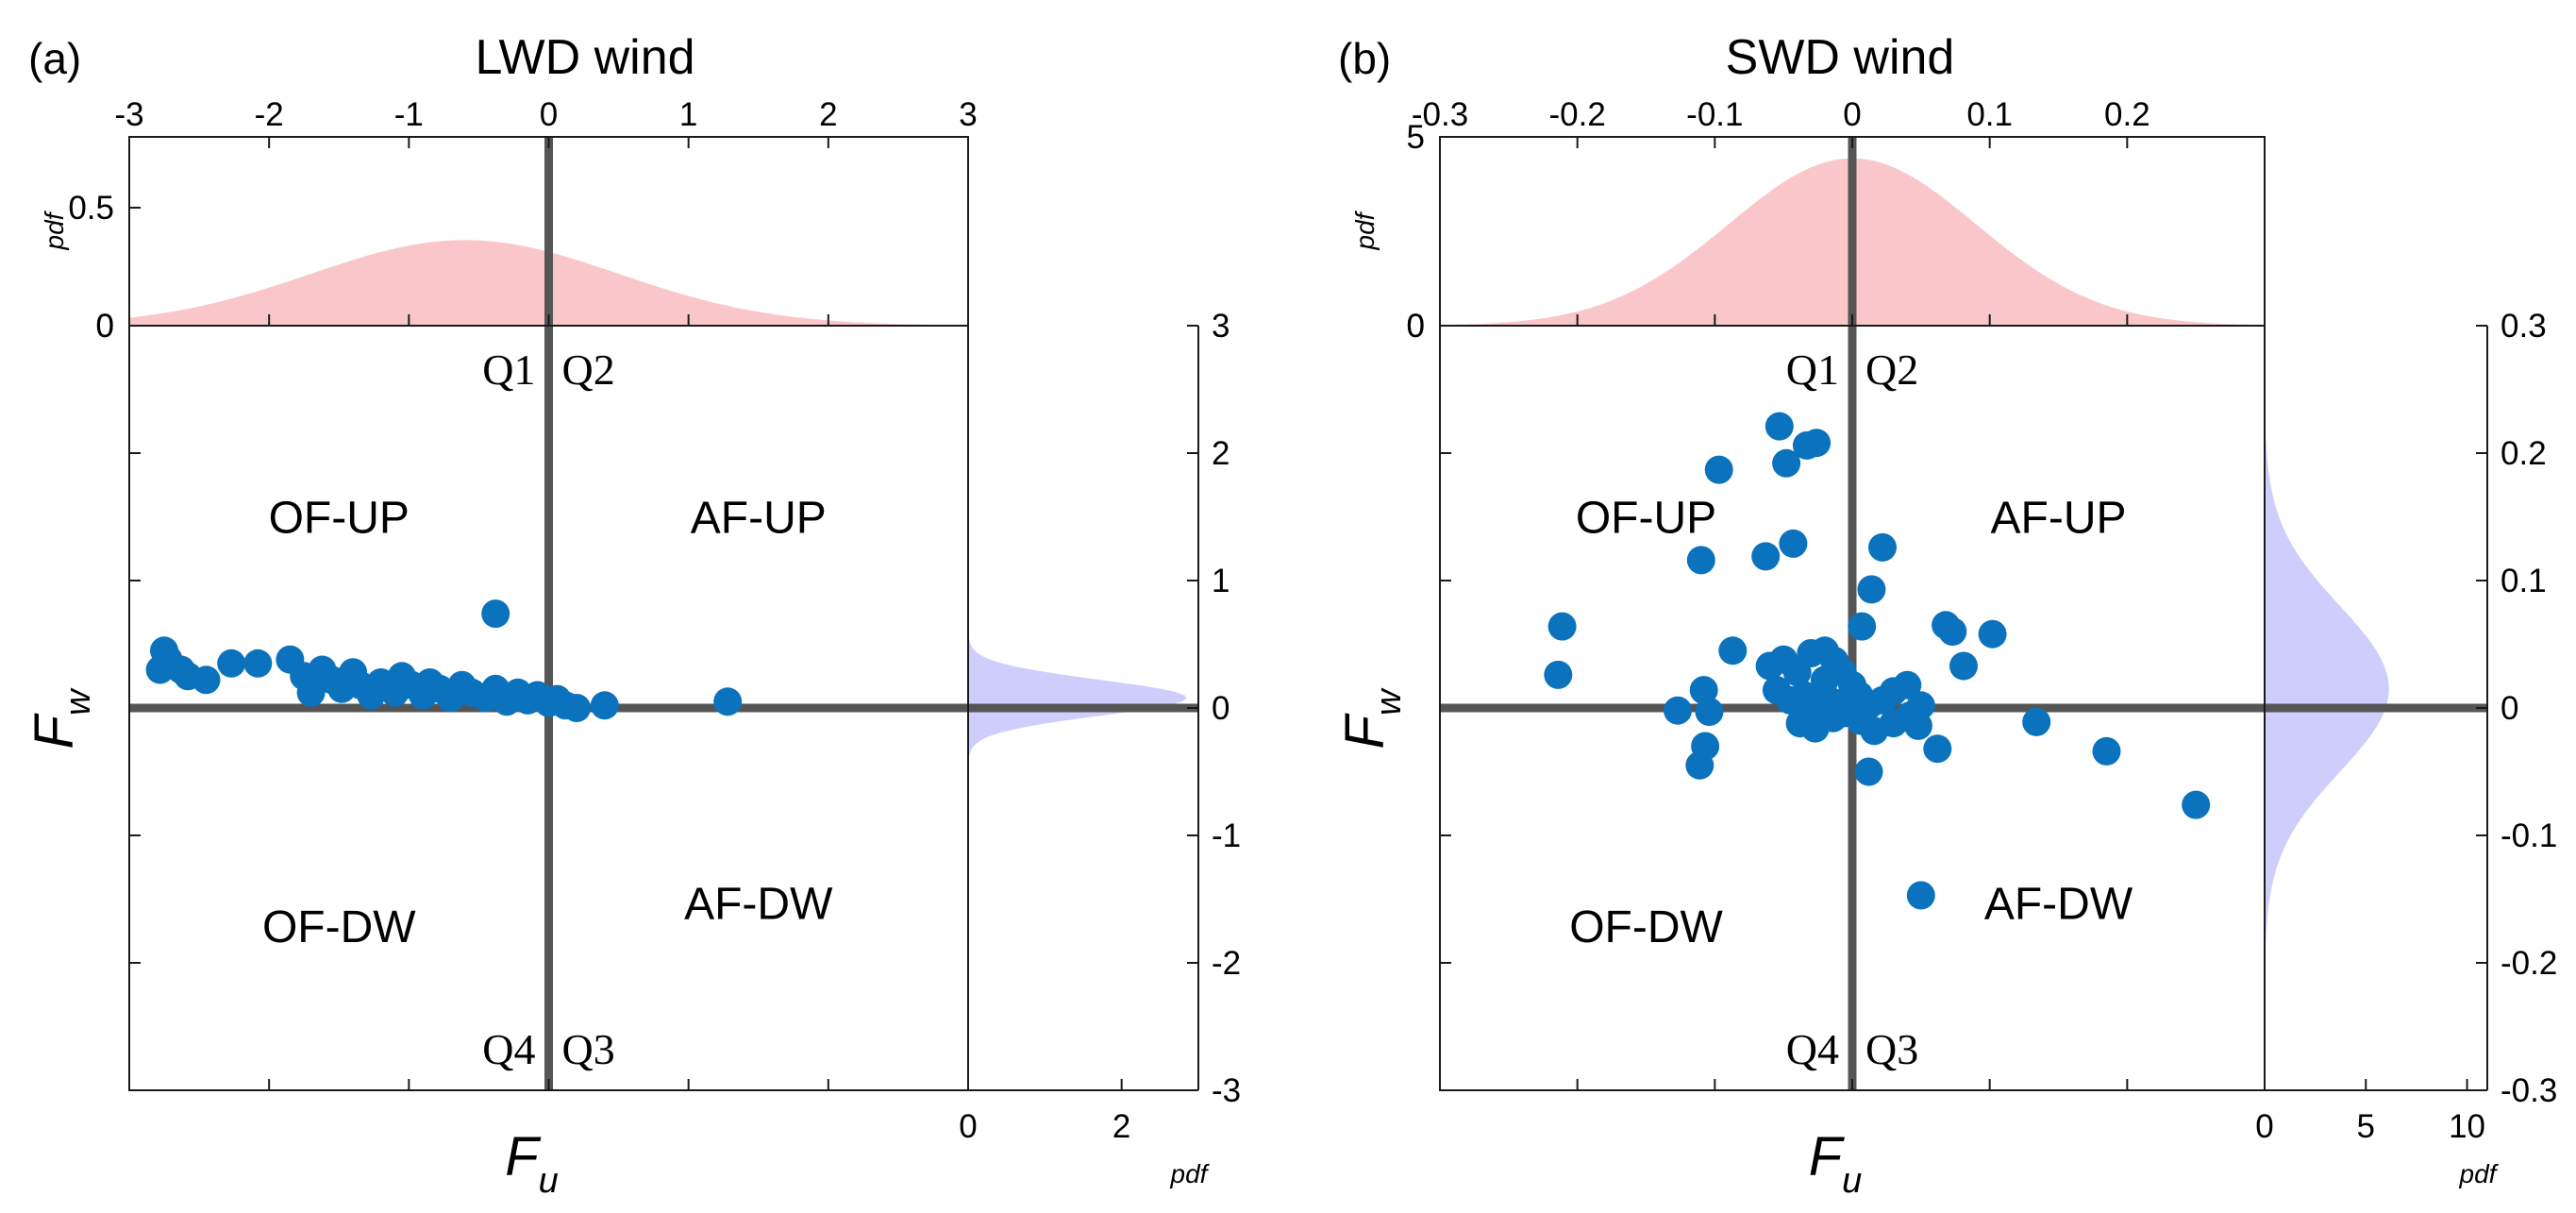 This screenshot has width=2576, height=1213. Describe the element at coordinates (1226, 835) in the screenshot. I see `y-tick-label: -1` at that location.